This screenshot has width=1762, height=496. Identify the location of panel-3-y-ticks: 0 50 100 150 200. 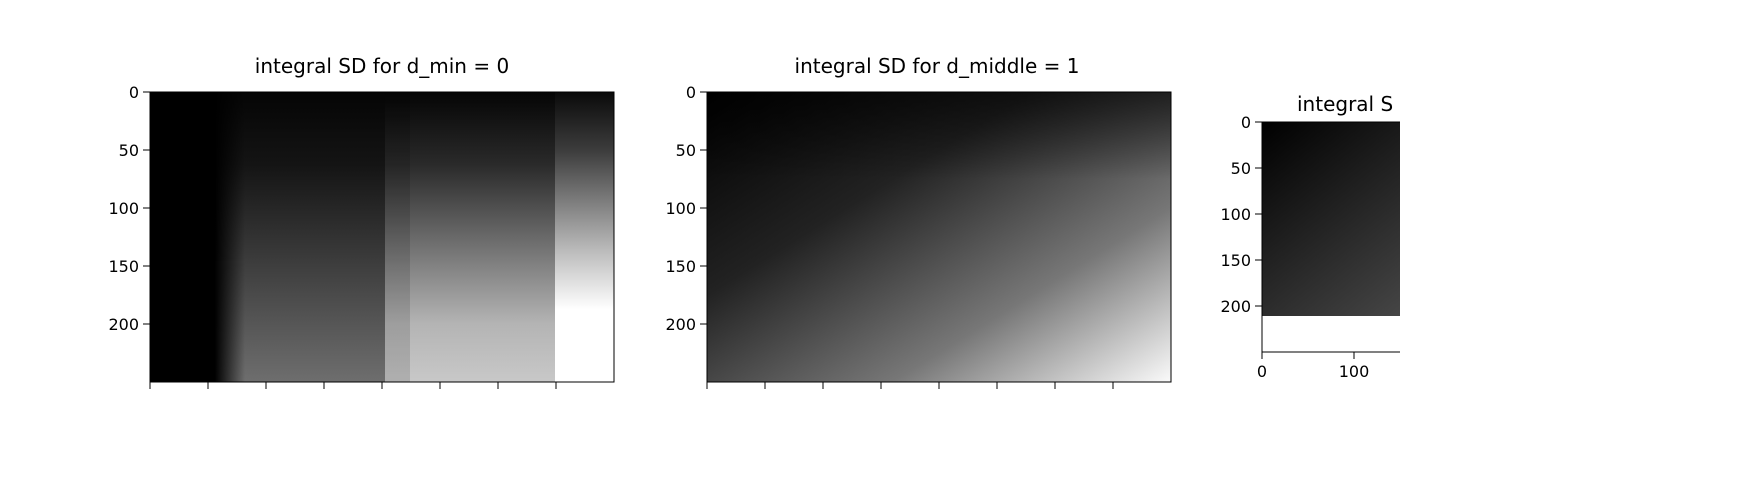
(1241, 214).